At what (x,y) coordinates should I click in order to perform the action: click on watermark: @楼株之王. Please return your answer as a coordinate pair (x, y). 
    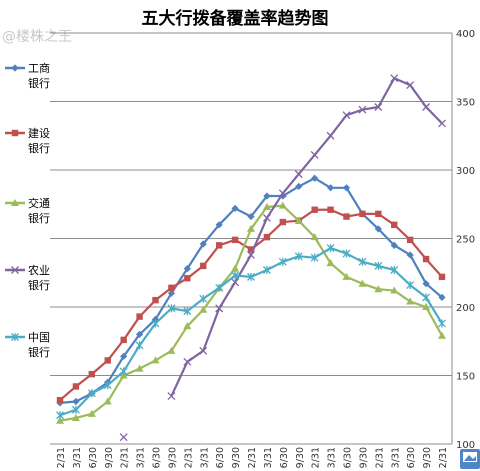
    Looking at the image, I should click on (37, 37).